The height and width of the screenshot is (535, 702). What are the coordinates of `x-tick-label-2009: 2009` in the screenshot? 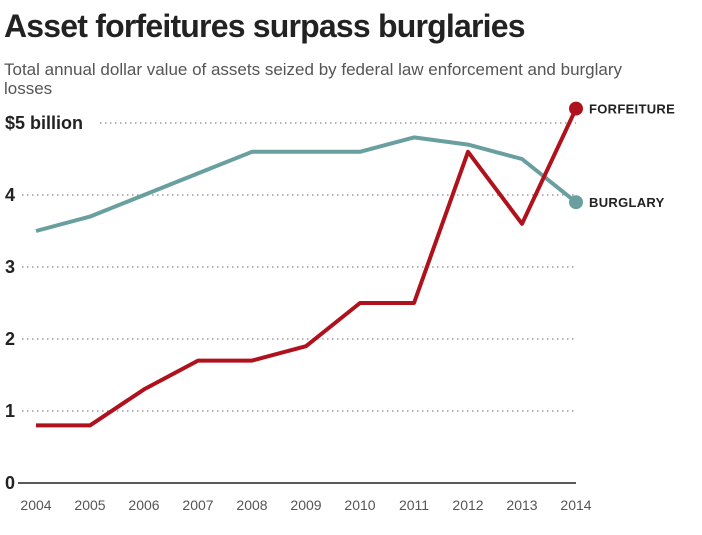 It's located at (305, 505).